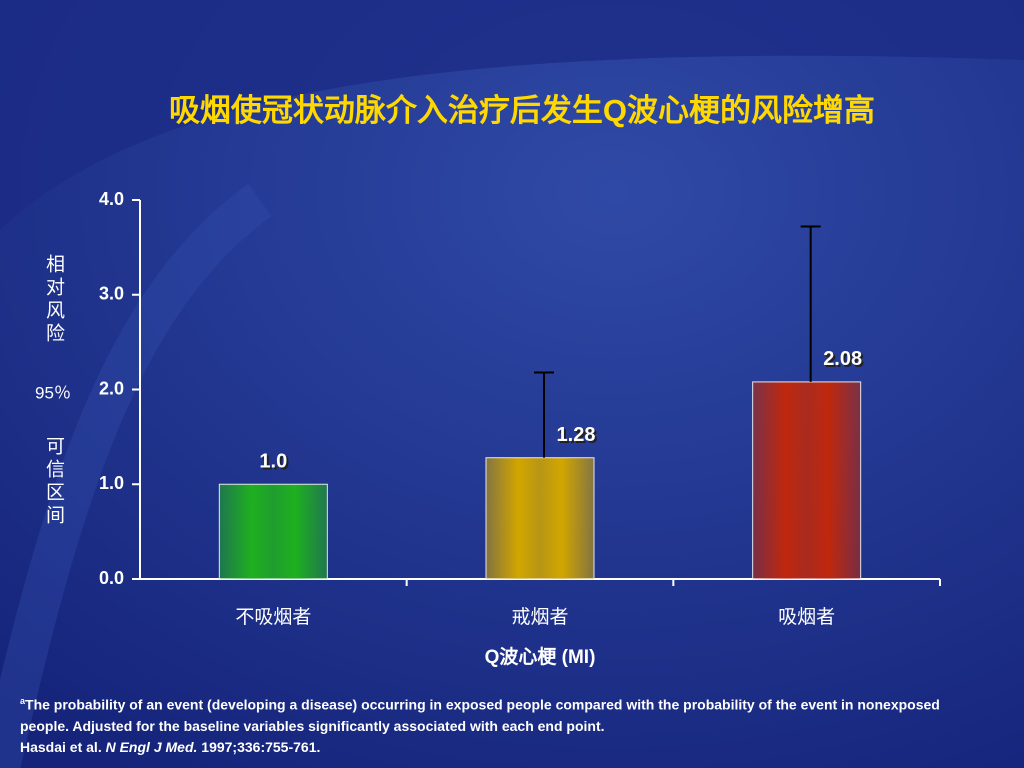 Image resolution: width=1024 pixels, height=768 pixels. What do you see at coordinates (111, 578) in the screenshot?
I see `y-tick-label: 0.0` at bounding box center [111, 578].